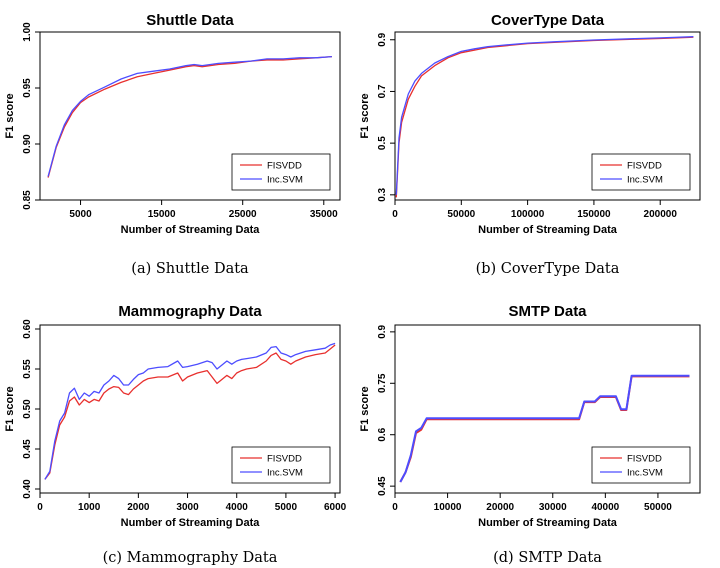 This screenshot has height=568, width=720. Describe the element at coordinates (382, 143) in the screenshot. I see `y-tick-label: 0.5` at that location.